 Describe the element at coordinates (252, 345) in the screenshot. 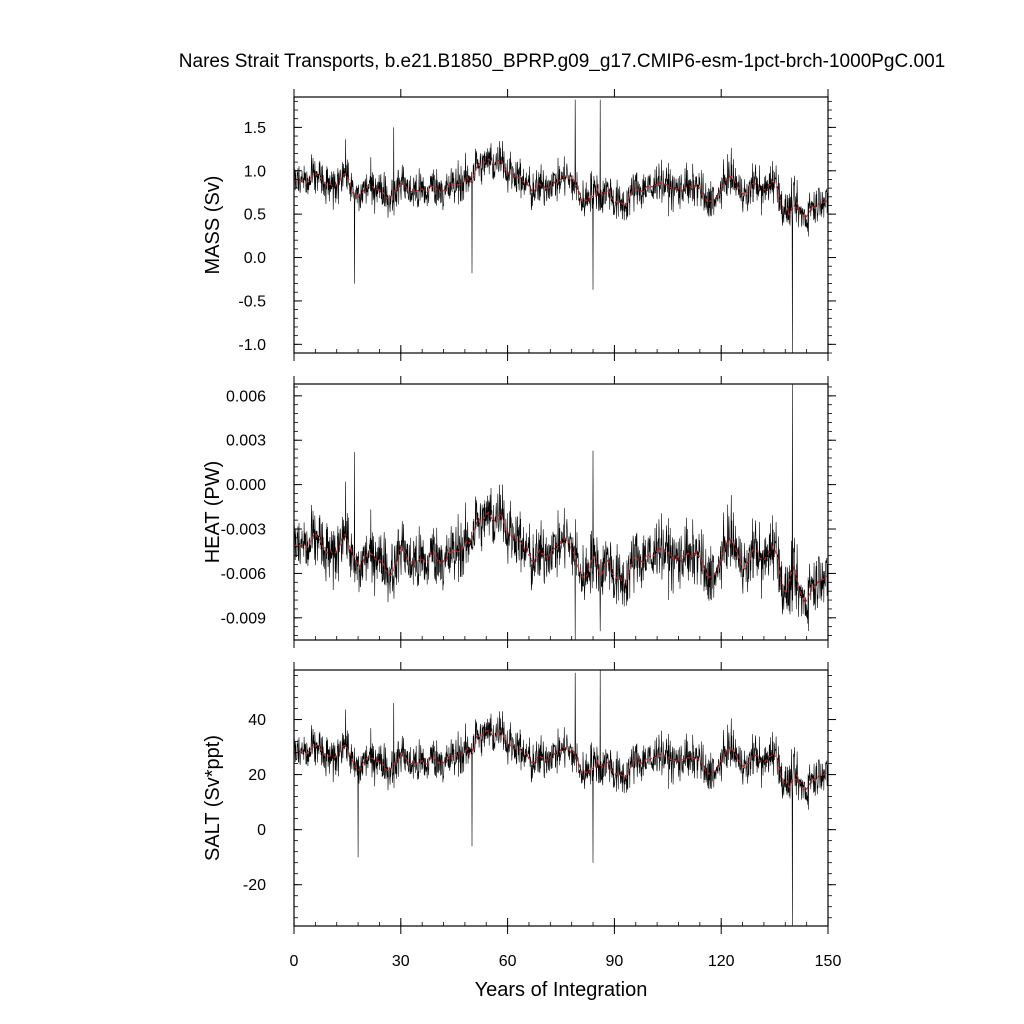

I see `y-tick-label: -1.0` at that location.